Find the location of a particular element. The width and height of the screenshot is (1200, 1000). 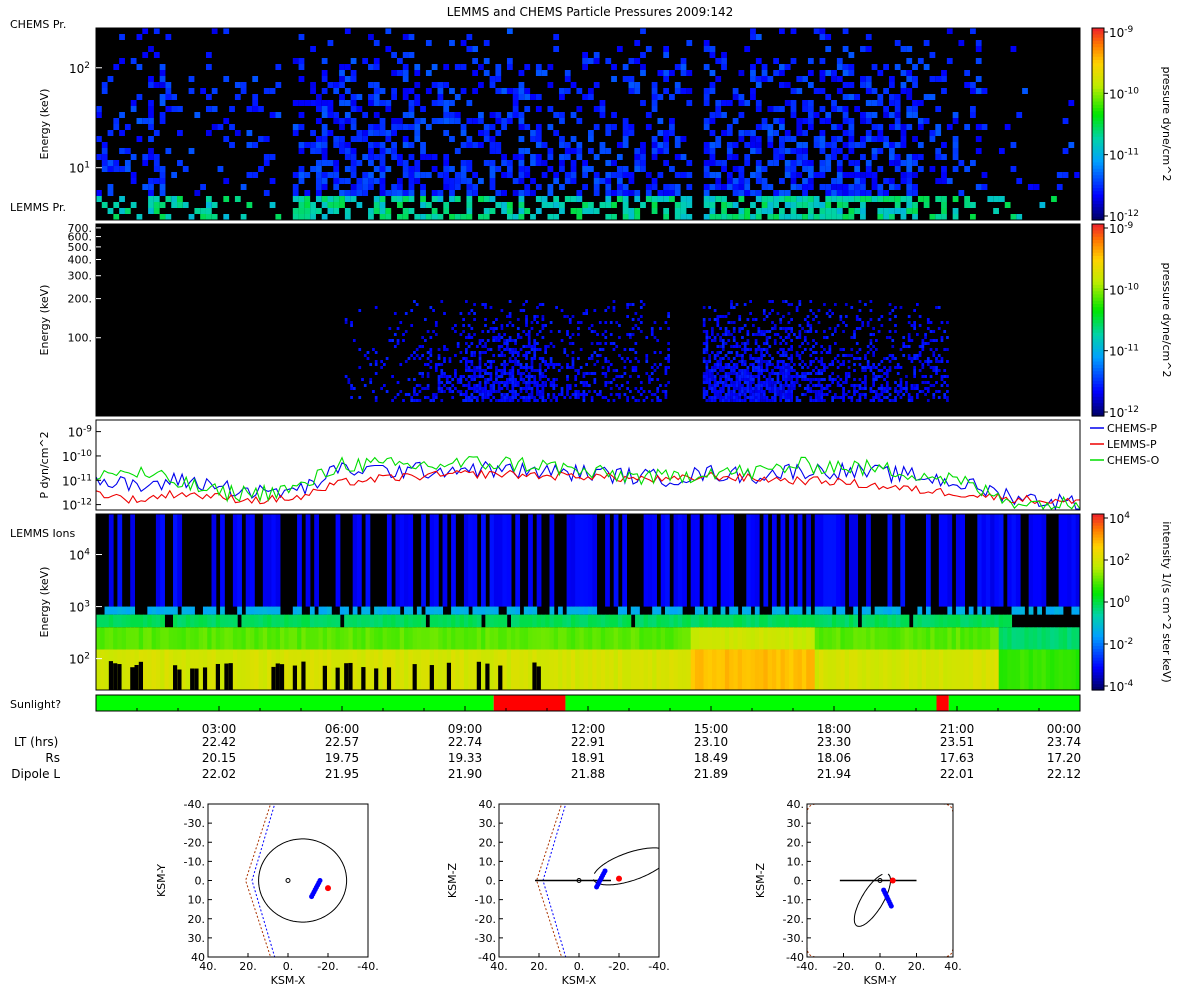

panel4-gap is located at coordinates (141, 675).